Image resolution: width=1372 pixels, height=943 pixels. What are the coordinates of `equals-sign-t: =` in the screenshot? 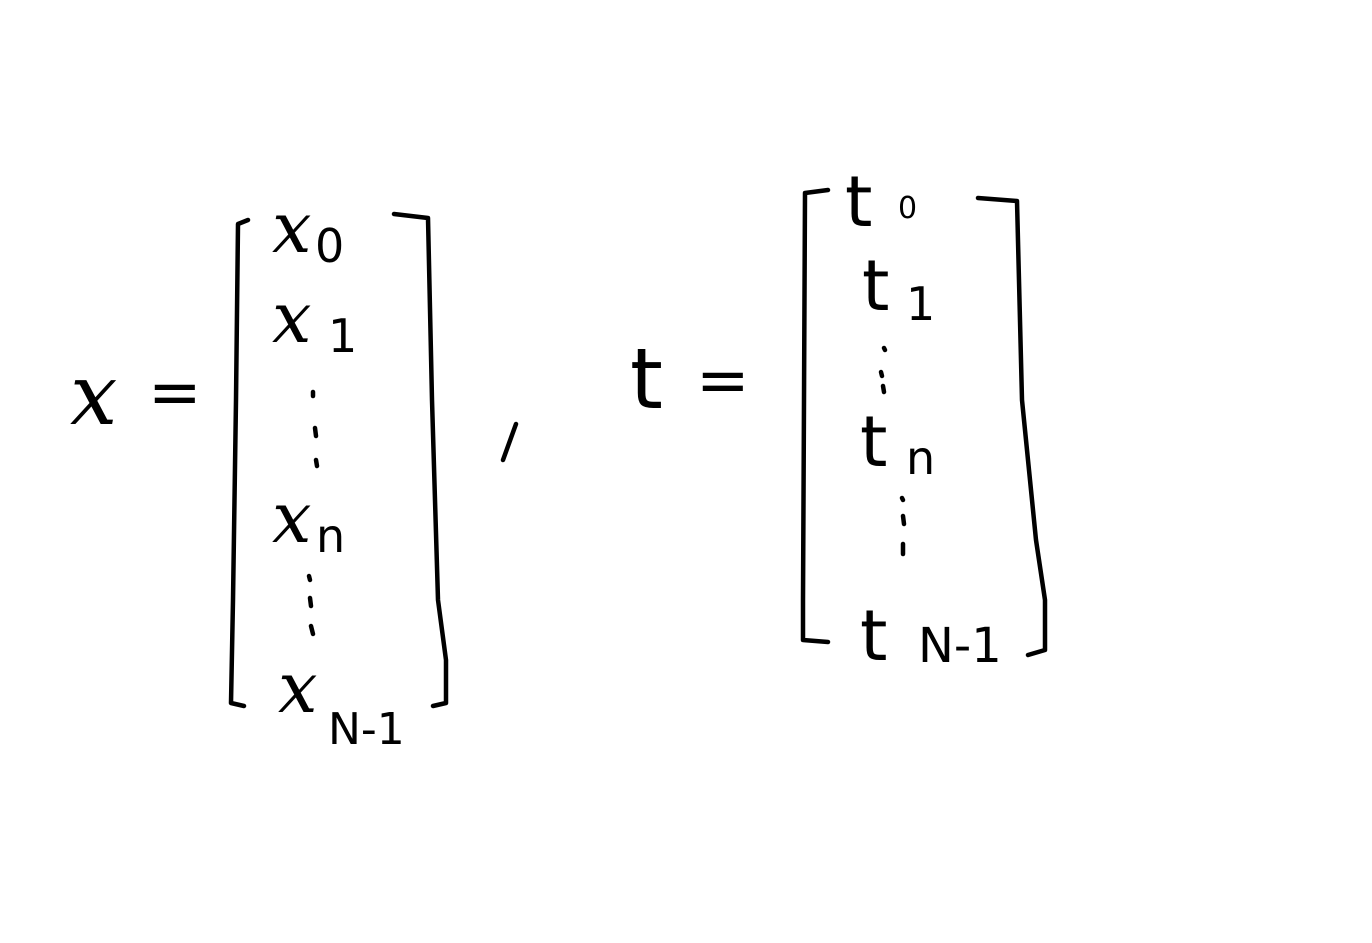 It's located at (723, 381).